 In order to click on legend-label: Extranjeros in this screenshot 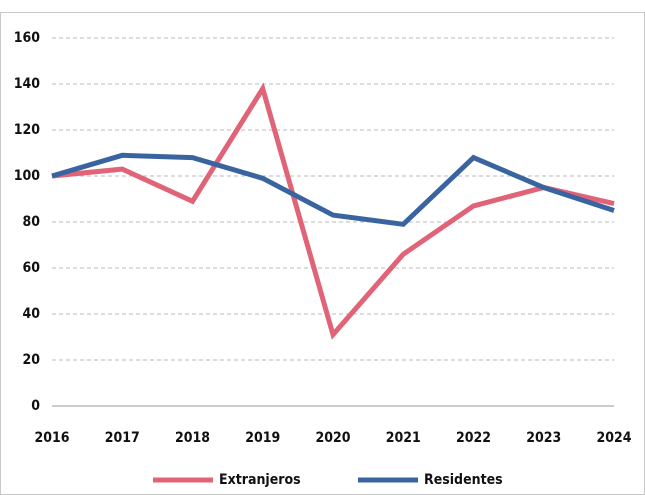, I will do `click(260, 480)`.